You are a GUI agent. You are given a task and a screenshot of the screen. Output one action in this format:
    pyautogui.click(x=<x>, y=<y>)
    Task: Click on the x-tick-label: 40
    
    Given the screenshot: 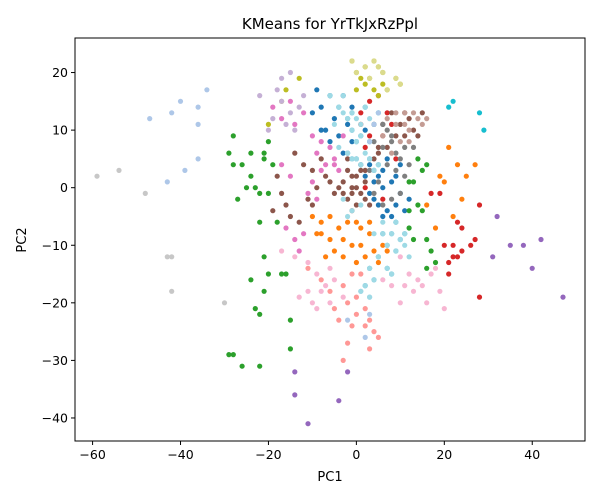 What is the action you would take?
    pyautogui.click(x=532, y=454)
    